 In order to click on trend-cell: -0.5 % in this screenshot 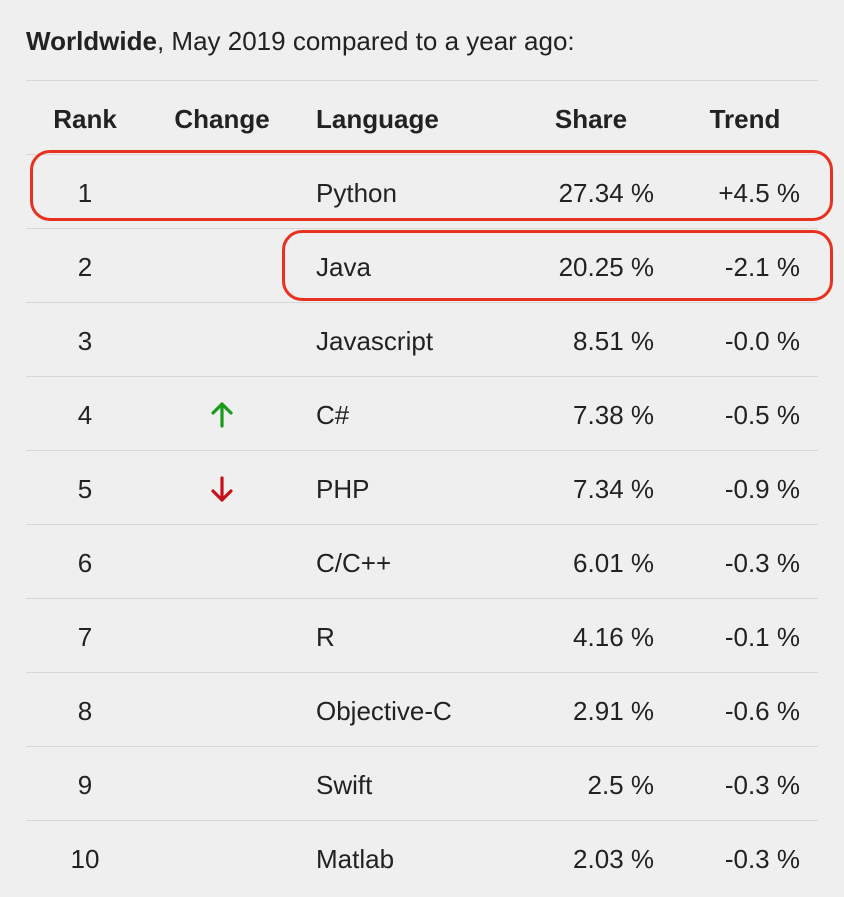, I will do `click(762, 415)`.